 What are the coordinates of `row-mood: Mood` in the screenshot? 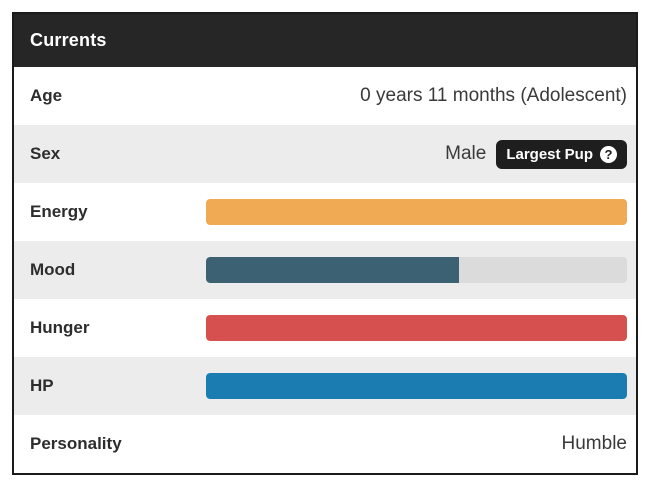 It's located at (325, 270).